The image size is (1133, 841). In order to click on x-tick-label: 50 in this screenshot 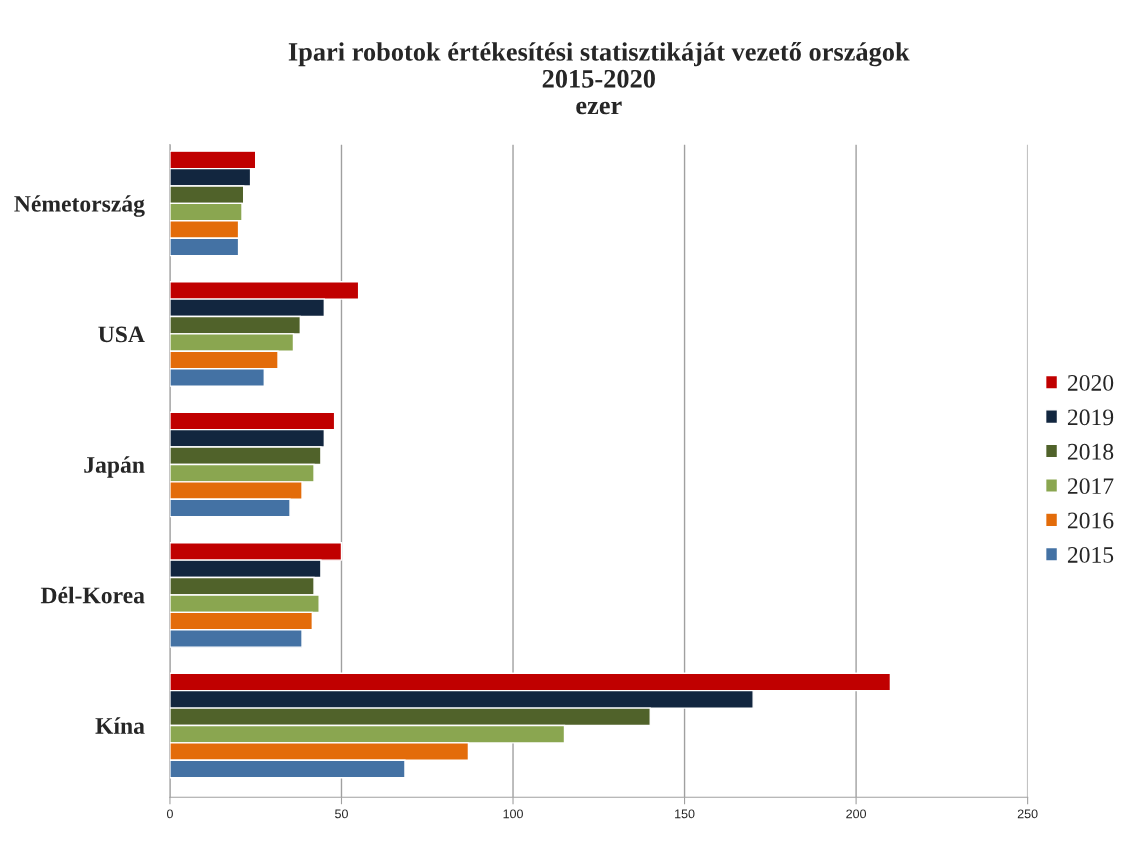, I will do `click(341, 814)`.